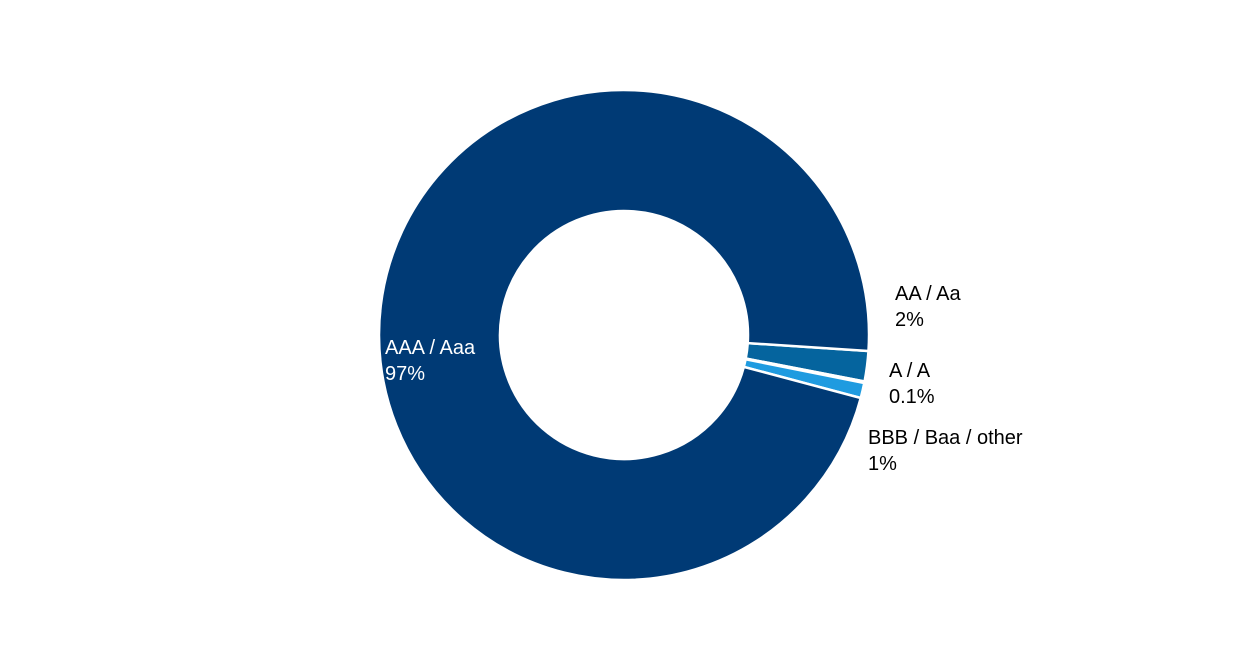 The image size is (1248, 672). Describe the element at coordinates (430, 348) in the screenshot. I see `label-aaa-name: AAA / Aaa` at that location.